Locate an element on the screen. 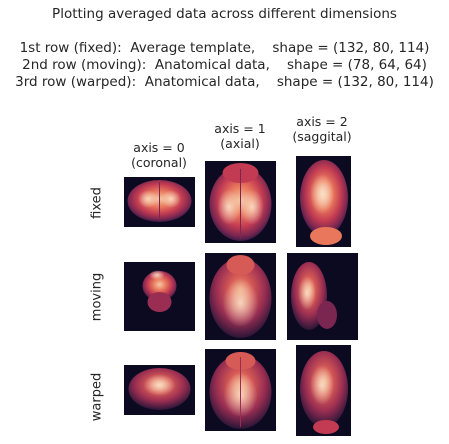 The height and width of the screenshot is (444, 449). panel-moving-saggital is located at coordinates (322, 296).